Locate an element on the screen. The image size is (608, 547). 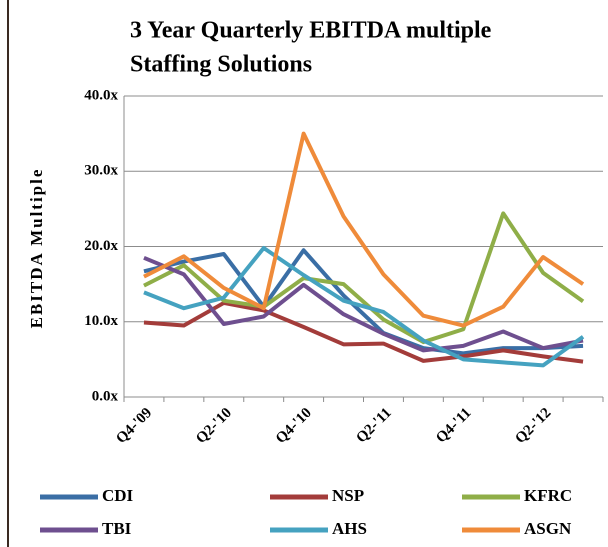
y-axis-label: EBITDA Multiple is located at coordinates (36, 248).